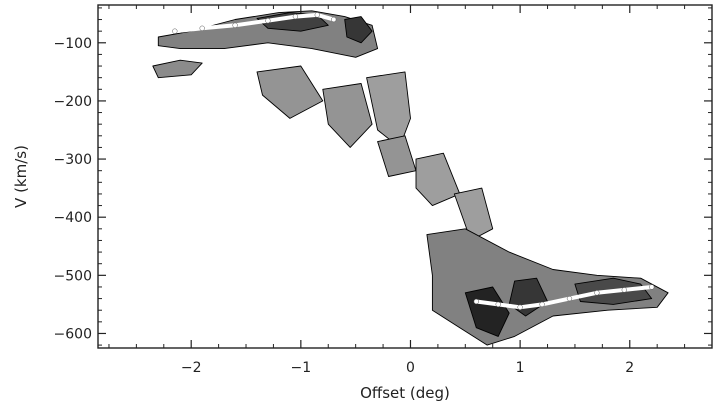 The height and width of the screenshot is (406, 727). What do you see at coordinates (410, 368) in the screenshot?
I see `x-tick-label: 0` at bounding box center [410, 368].